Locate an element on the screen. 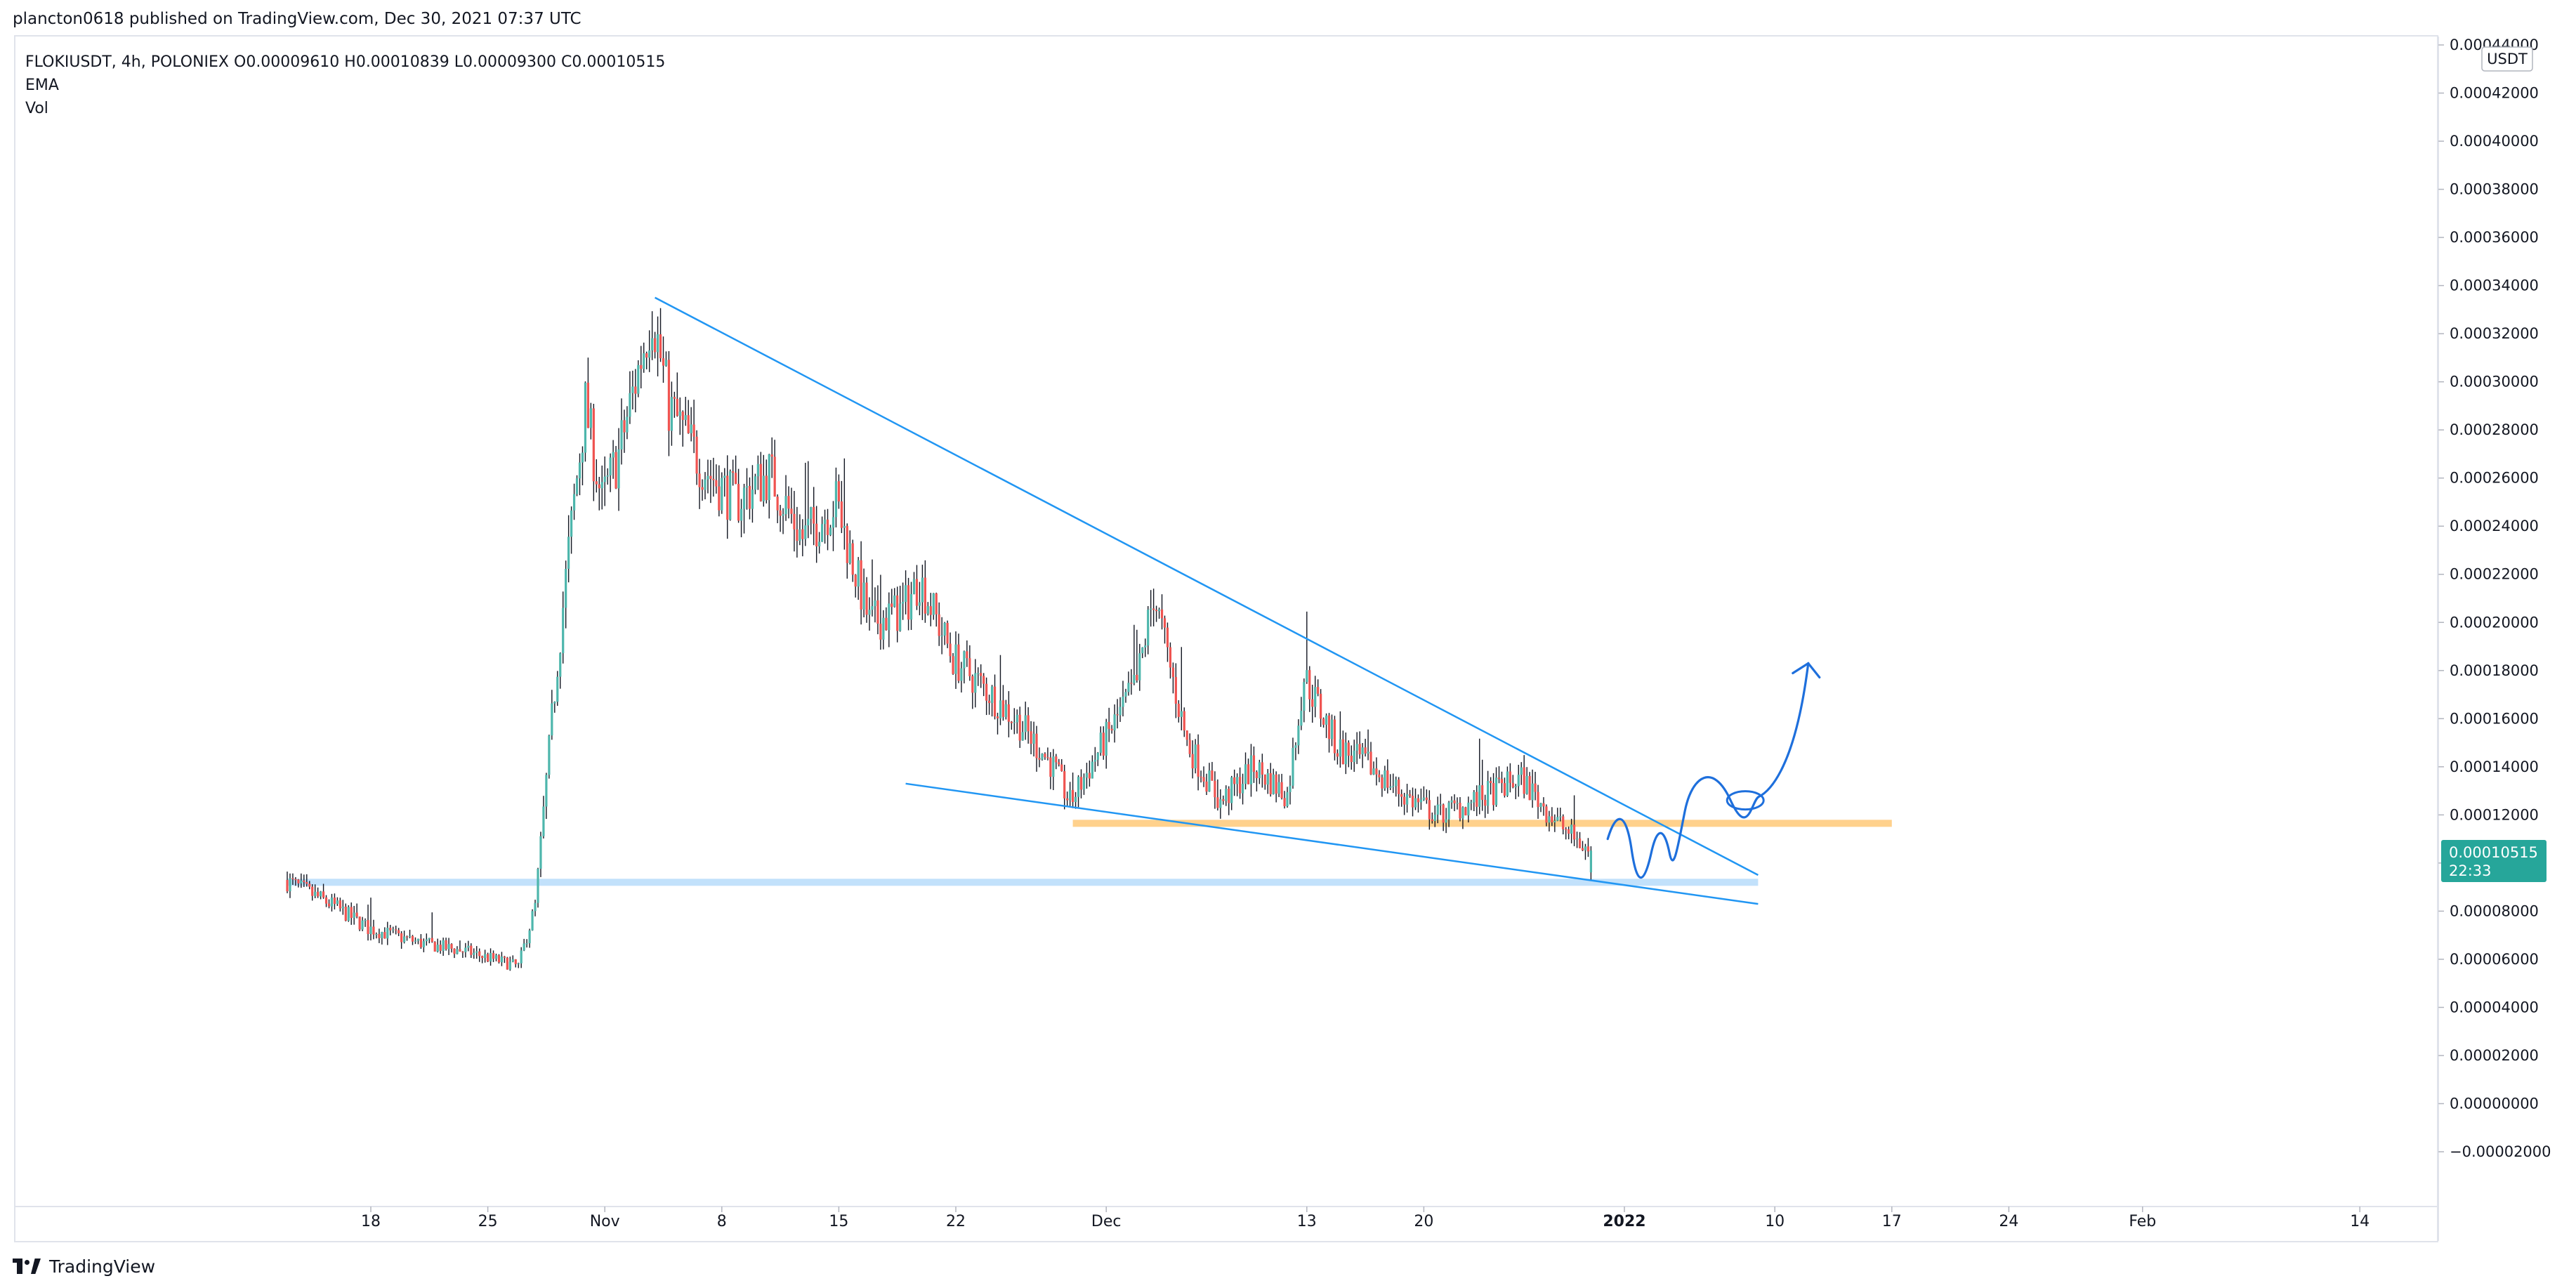 The width and height of the screenshot is (2576, 1288). resistance-zone is located at coordinates (1482, 823).